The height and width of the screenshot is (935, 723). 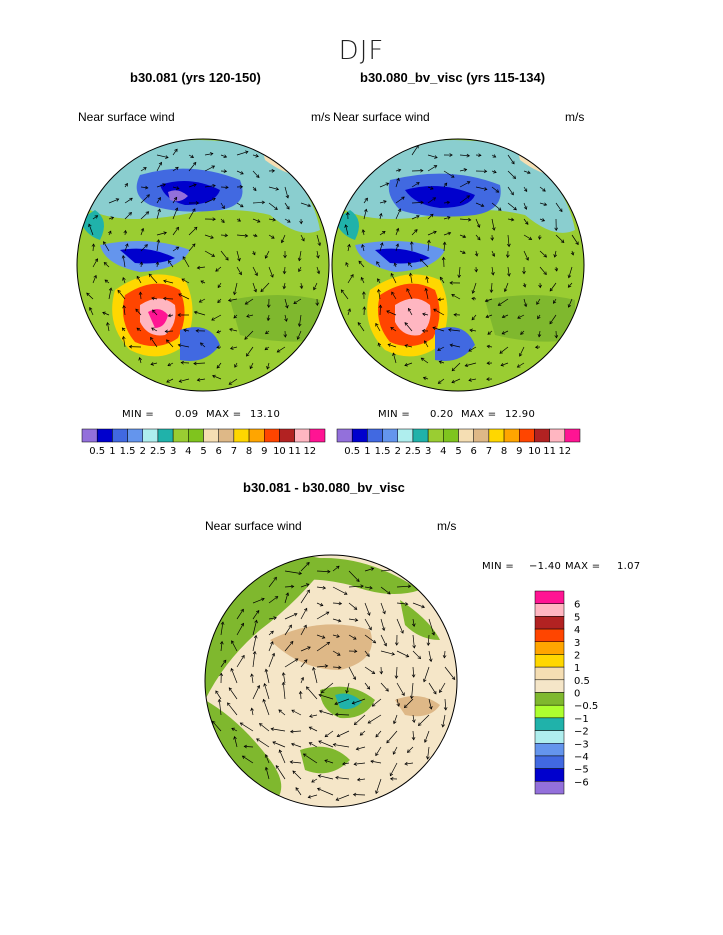 What do you see at coordinates (549, 648) in the screenshot?
I see `panel-3-colorbar-box` at bounding box center [549, 648].